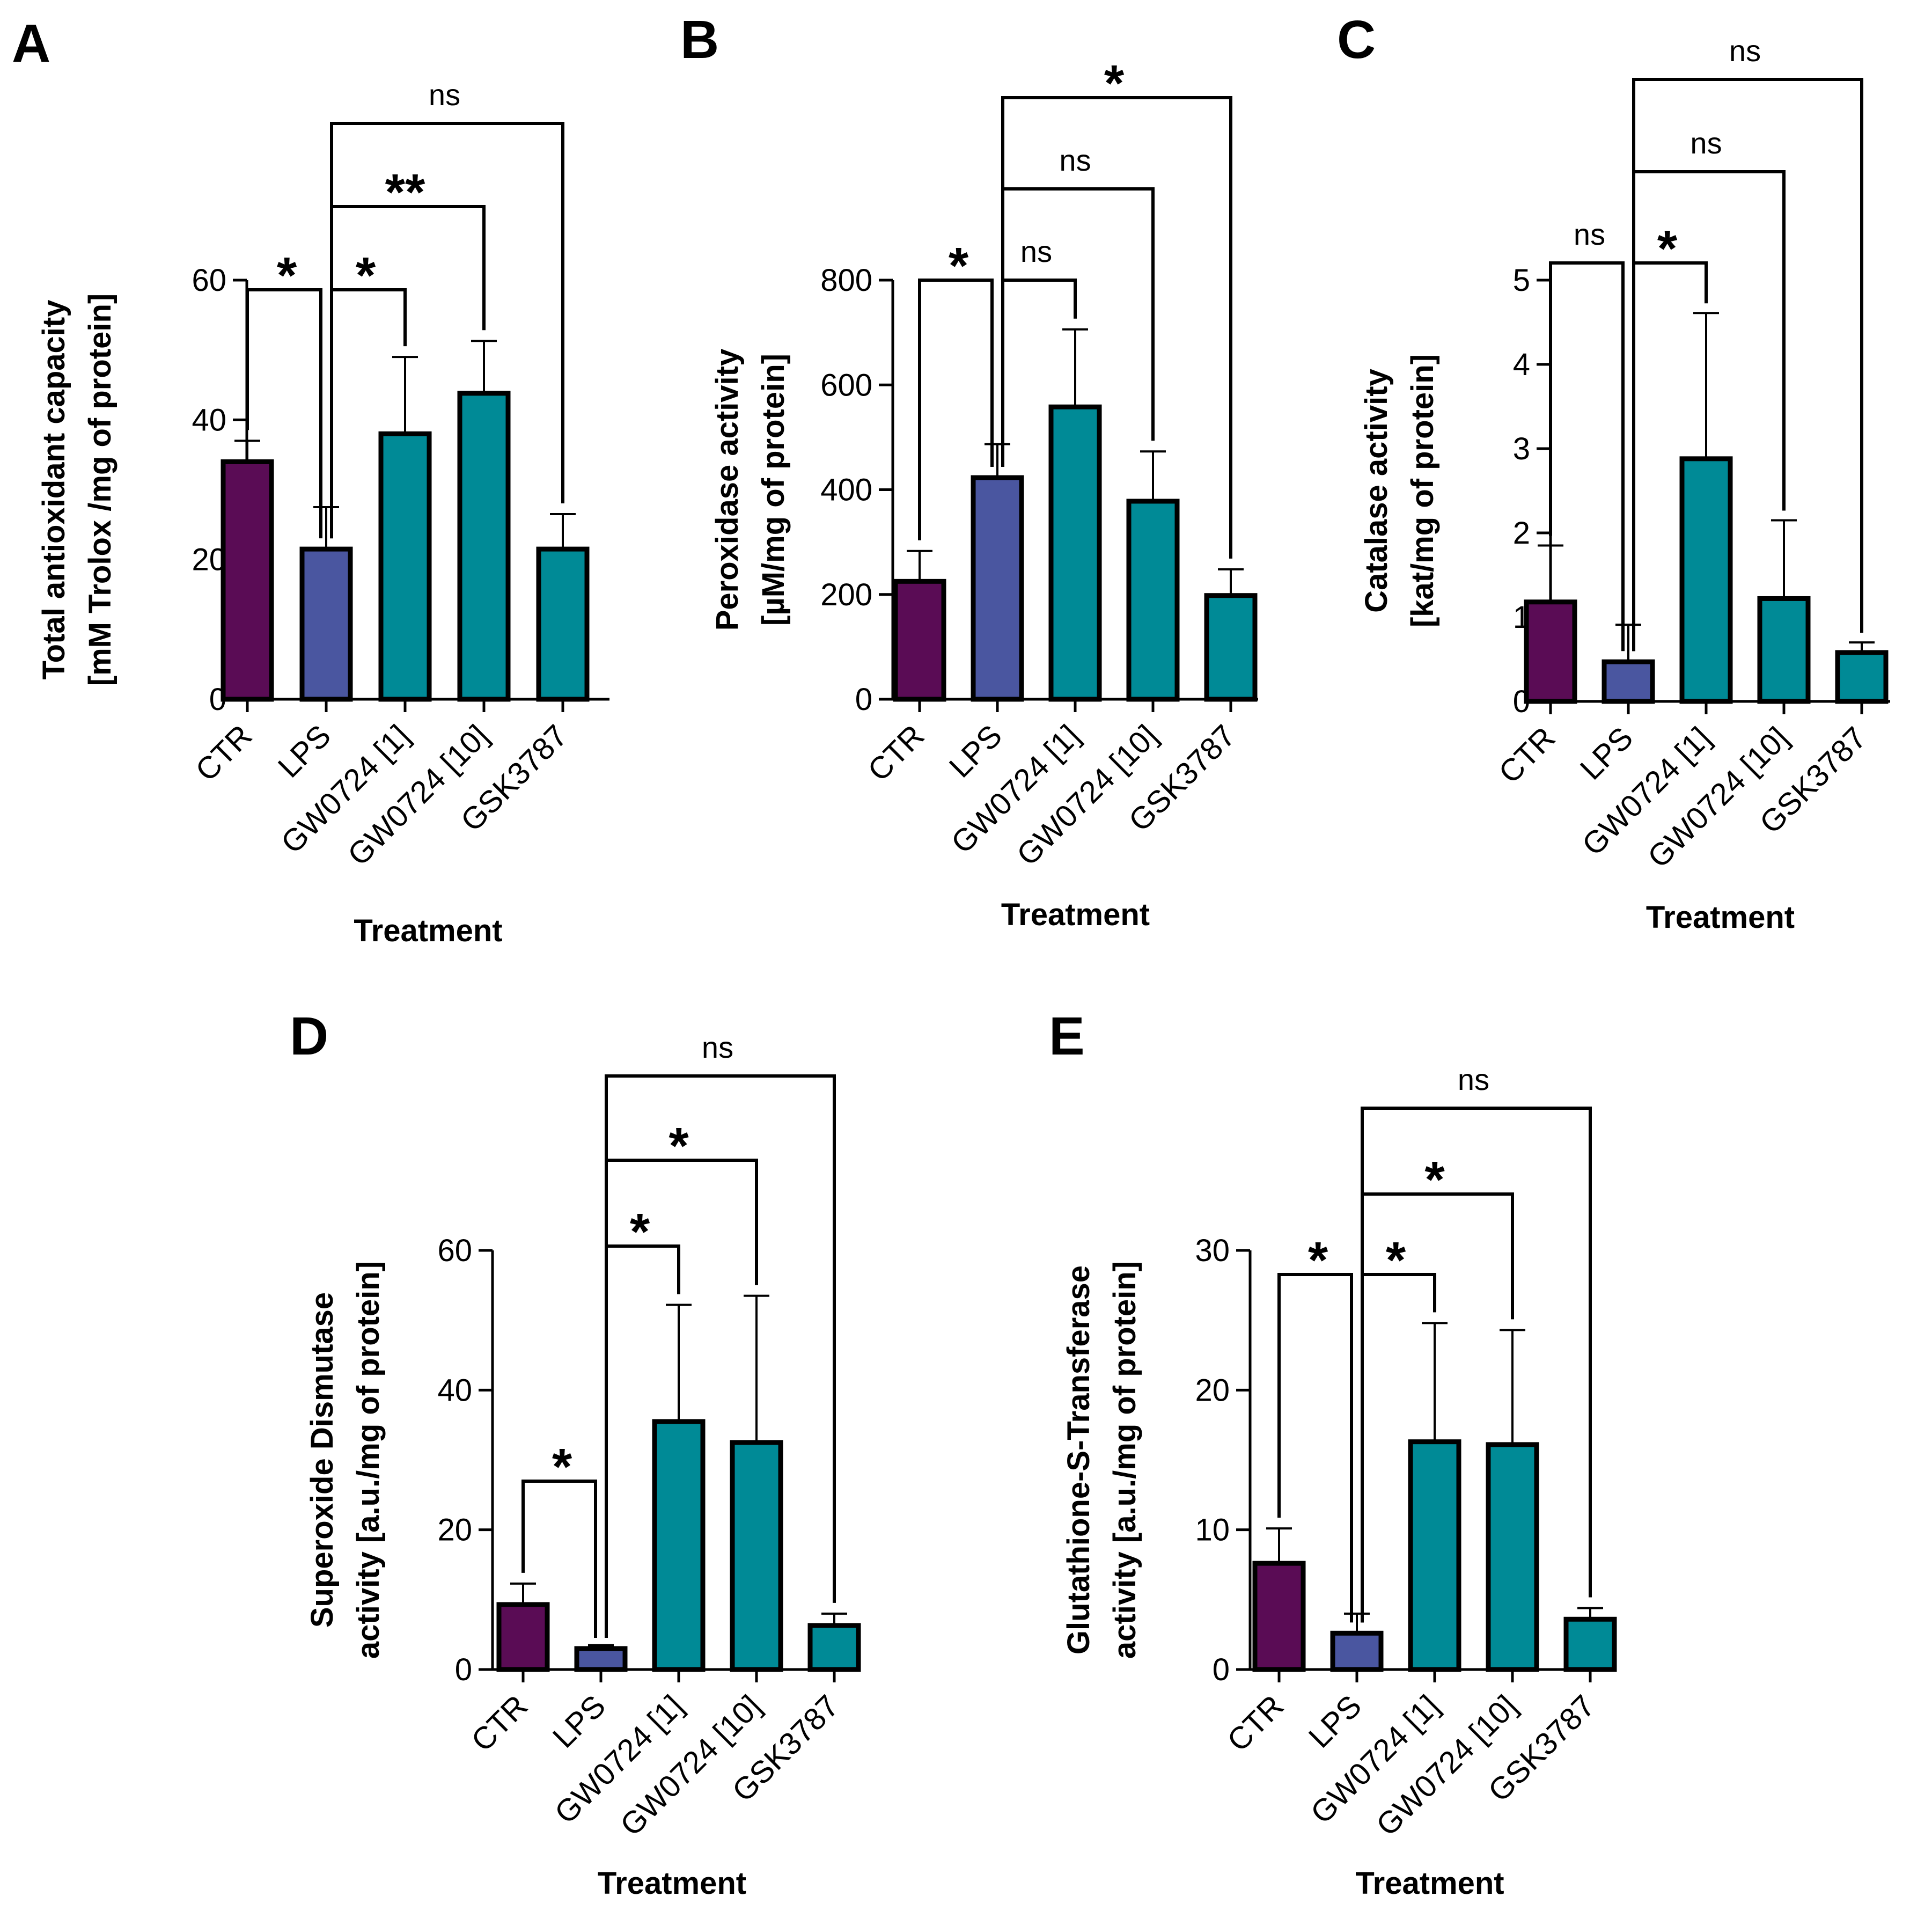 This screenshot has width=1932, height=1911. I want to click on y-axis-title-line: Peroxidase activity, so click(727, 490).